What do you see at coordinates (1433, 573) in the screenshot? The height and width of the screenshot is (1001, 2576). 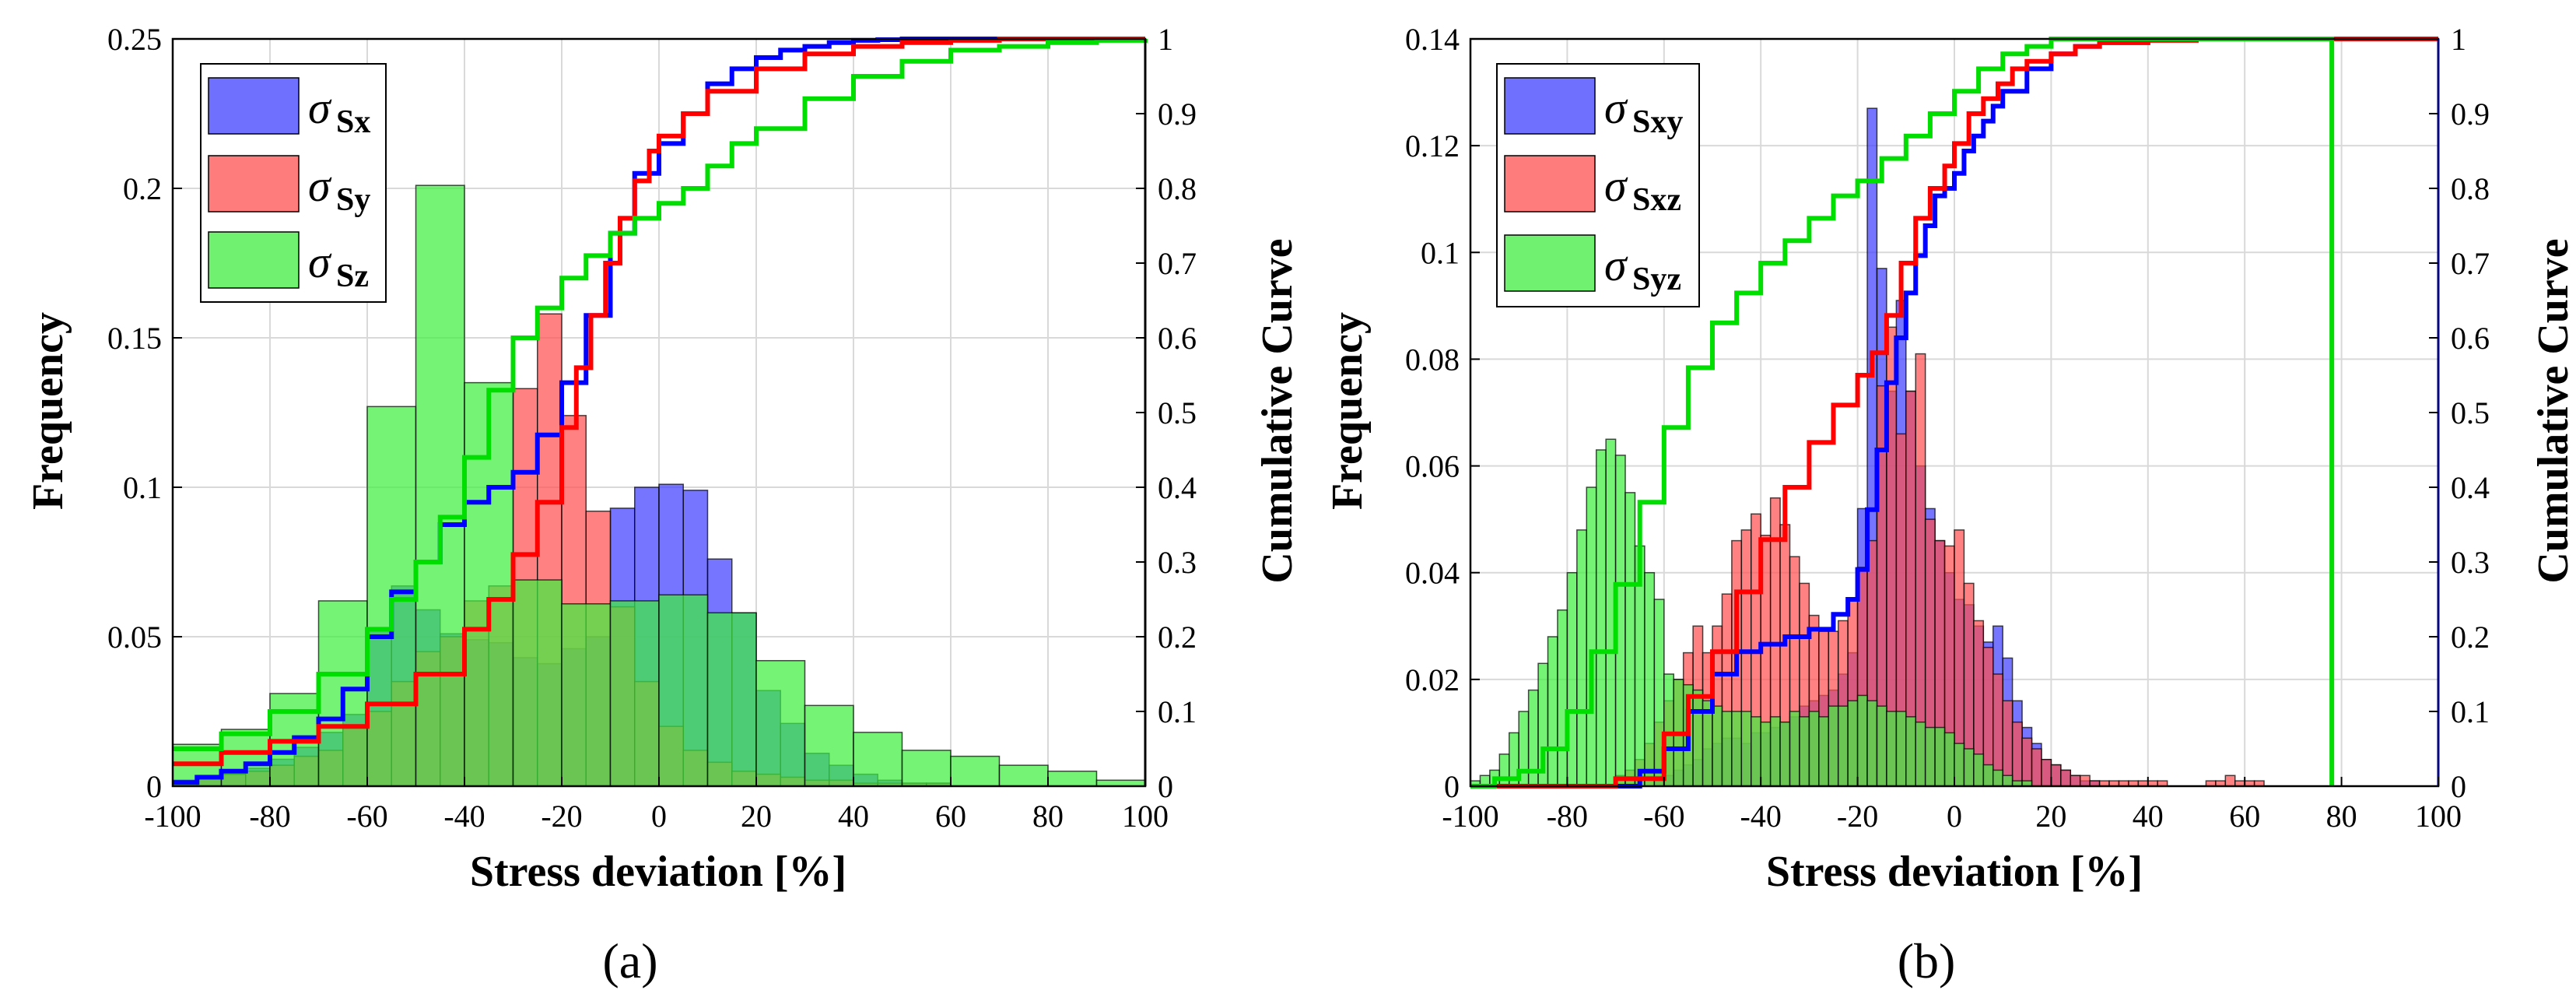 I see `y-tick-label: 0.04` at bounding box center [1433, 573].